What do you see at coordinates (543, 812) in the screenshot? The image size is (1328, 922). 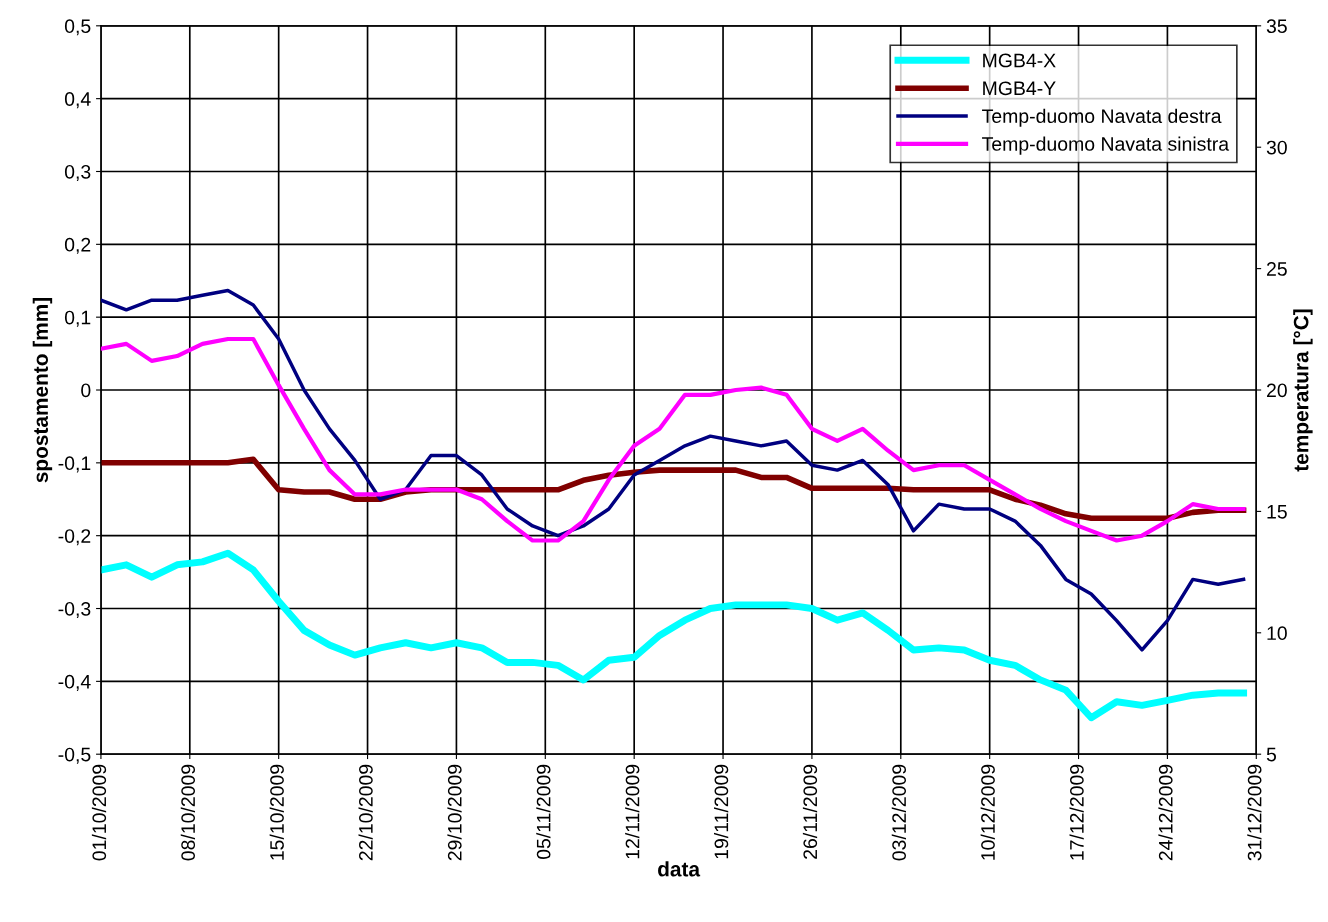 I see `x-tick-label: 05/11/2009` at bounding box center [543, 812].